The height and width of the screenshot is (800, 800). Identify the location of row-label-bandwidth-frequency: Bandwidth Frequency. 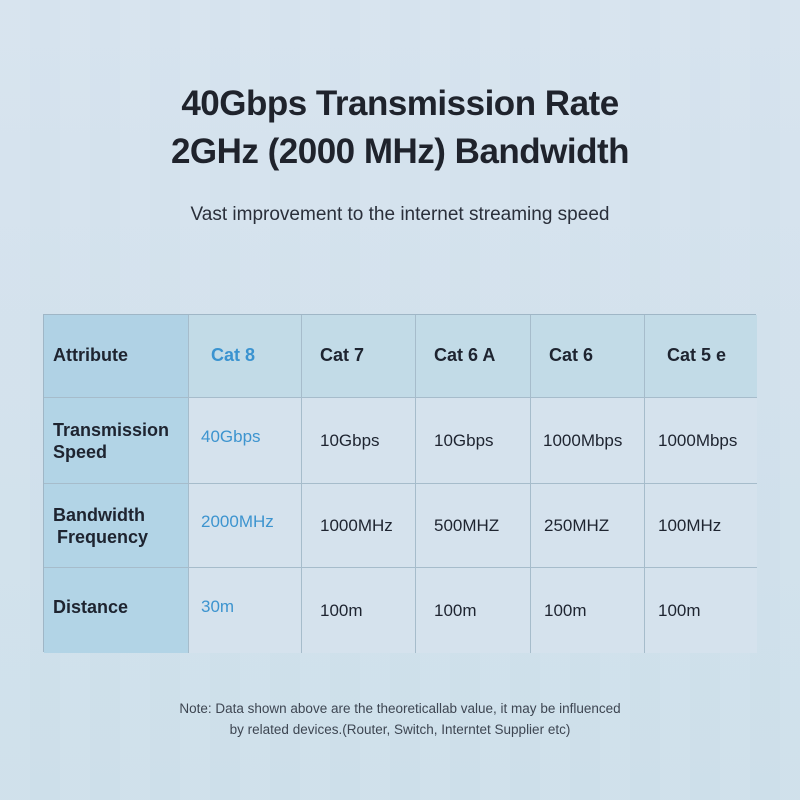
(116, 526).